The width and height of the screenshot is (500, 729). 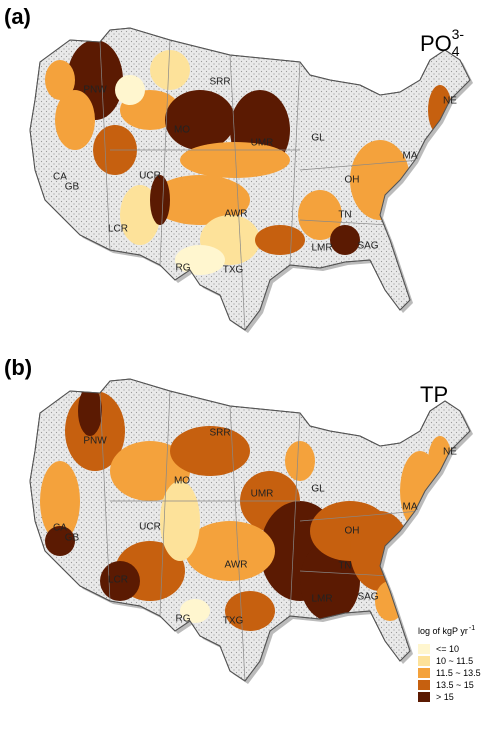 What do you see at coordinates (95, 441) in the screenshot?
I see `region-label: PNW` at bounding box center [95, 441].